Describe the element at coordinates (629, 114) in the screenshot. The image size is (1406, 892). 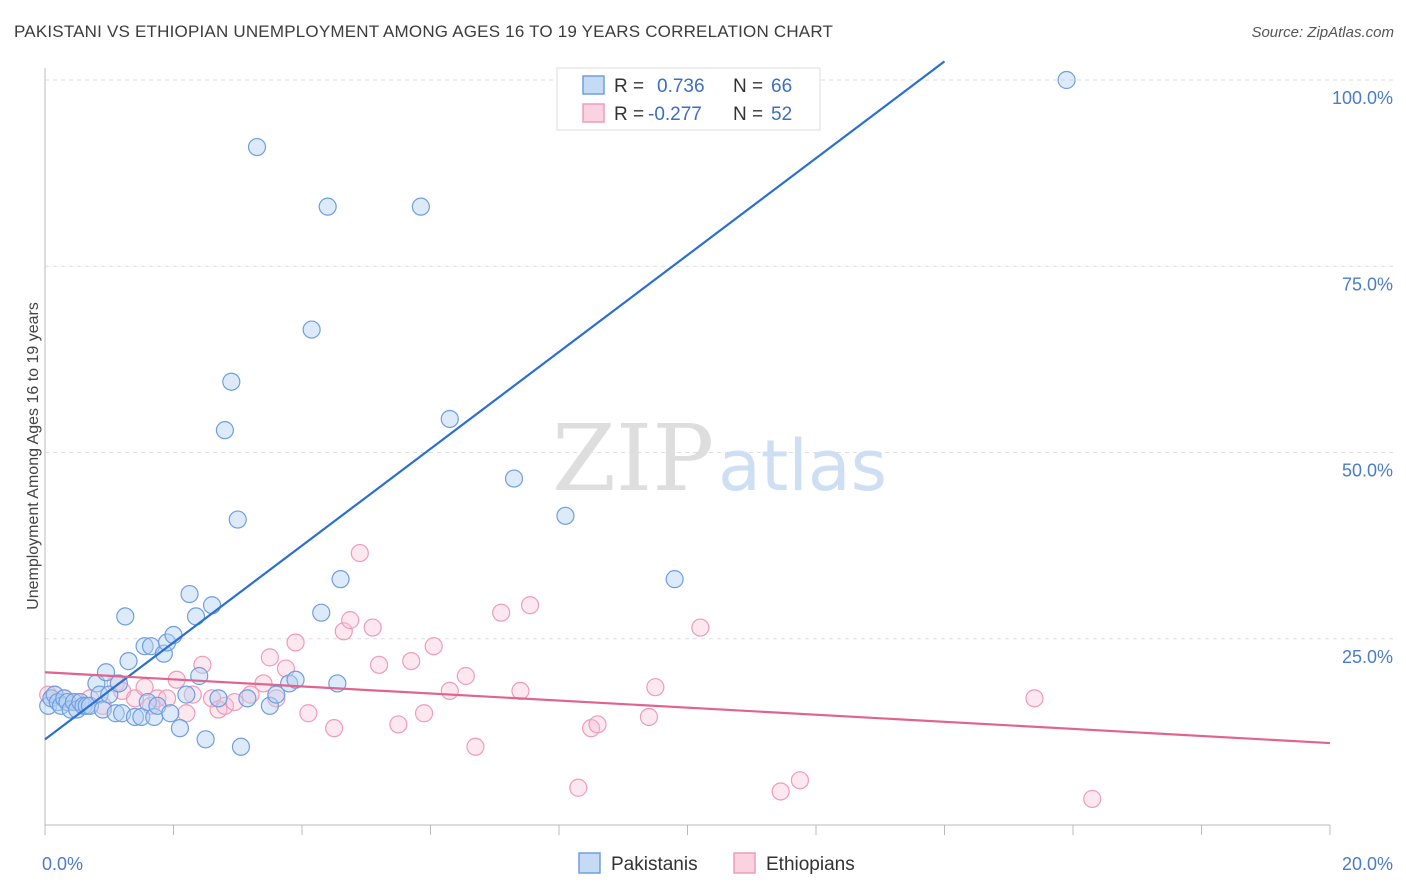
I see `ethiopians-r-label: R =` at that location.